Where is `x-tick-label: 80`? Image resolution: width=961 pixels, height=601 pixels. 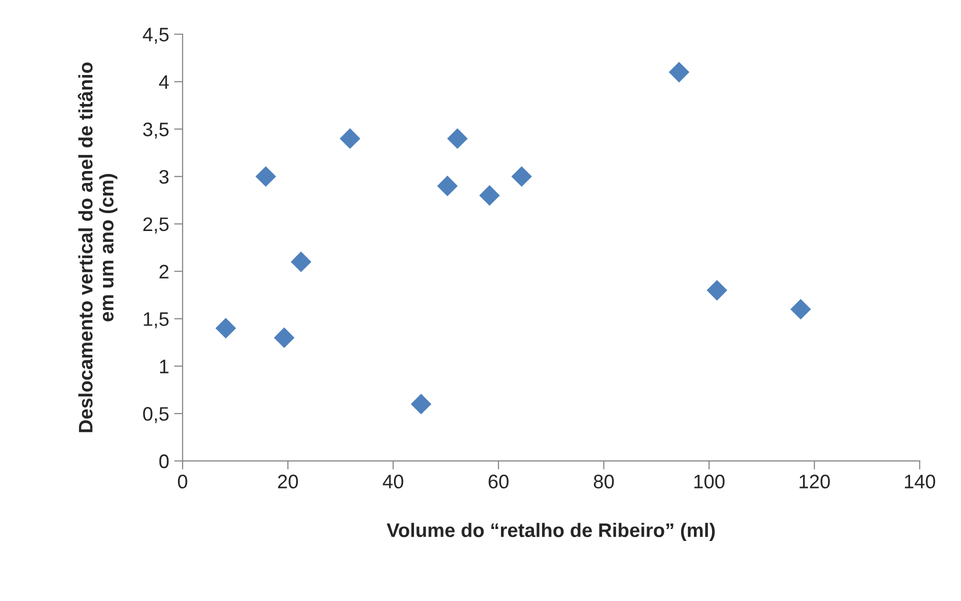
x-tick-label: 80 is located at coordinates (604, 481).